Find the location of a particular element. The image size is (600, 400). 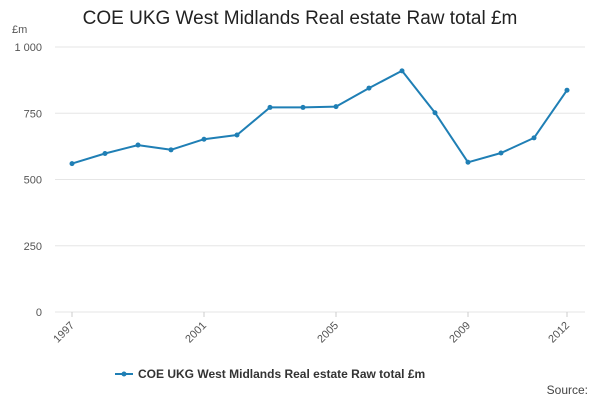

x-tick-label: 2001 is located at coordinates (196, 333).